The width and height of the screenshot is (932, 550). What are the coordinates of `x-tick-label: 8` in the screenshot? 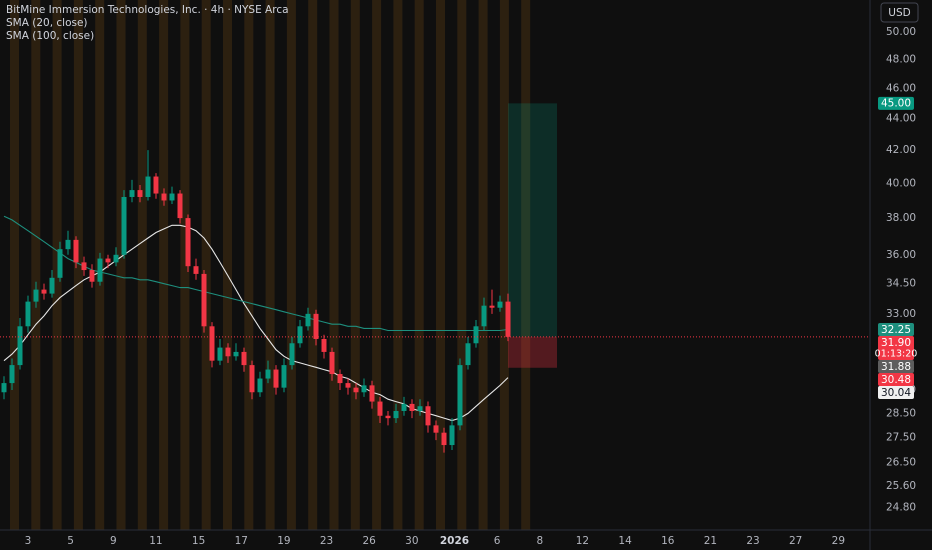 It's located at (539, 541).